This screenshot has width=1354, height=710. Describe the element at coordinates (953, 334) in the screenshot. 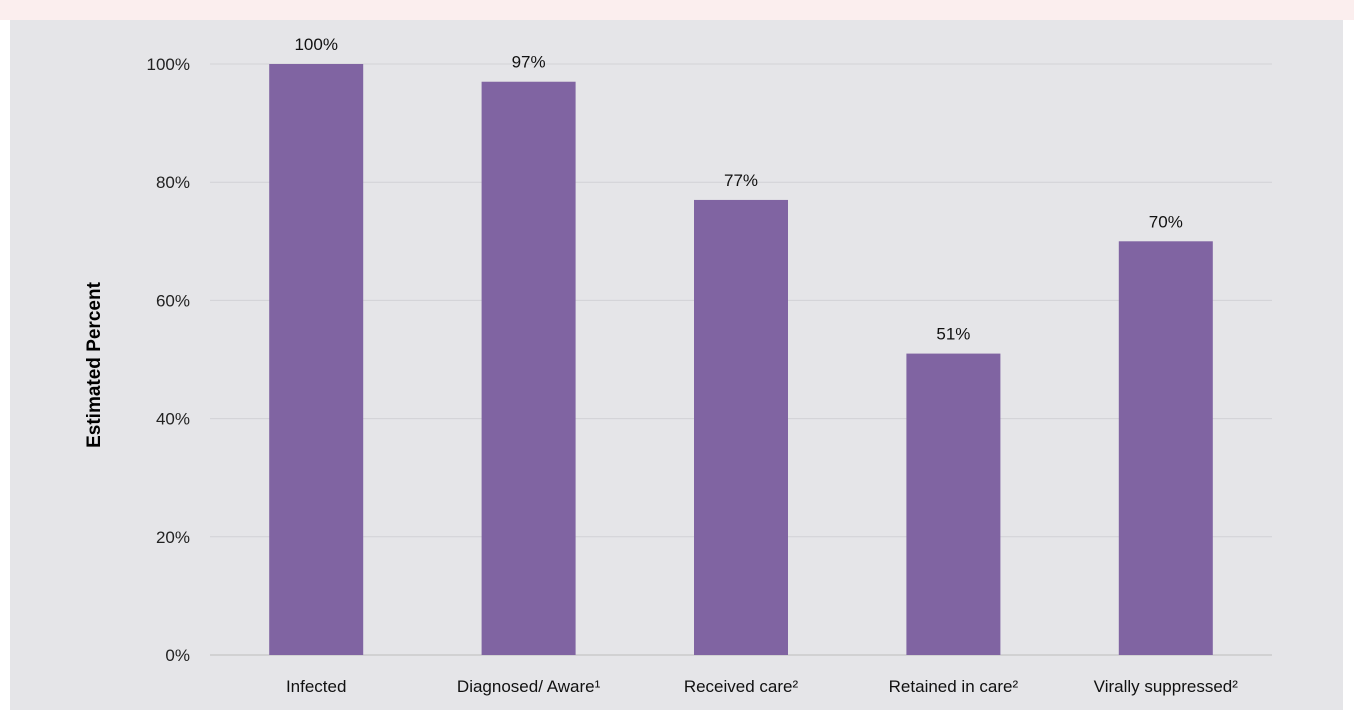

I see `data-label: 51%` at that location.